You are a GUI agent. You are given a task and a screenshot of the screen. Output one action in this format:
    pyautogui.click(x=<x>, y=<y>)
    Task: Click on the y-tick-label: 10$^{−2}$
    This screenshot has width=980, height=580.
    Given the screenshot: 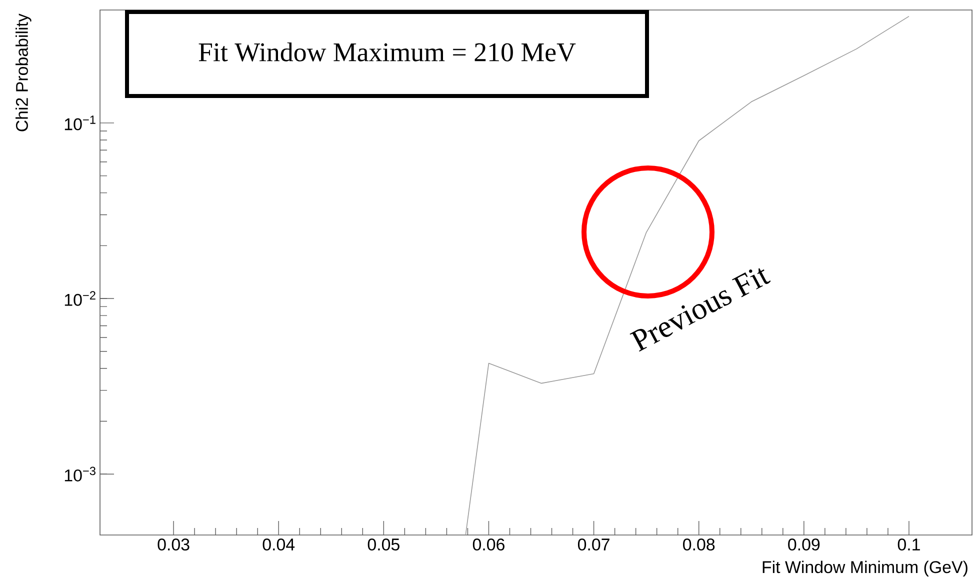 What is the action you would take?
    pyautogui.click(x=80, y=298)
    